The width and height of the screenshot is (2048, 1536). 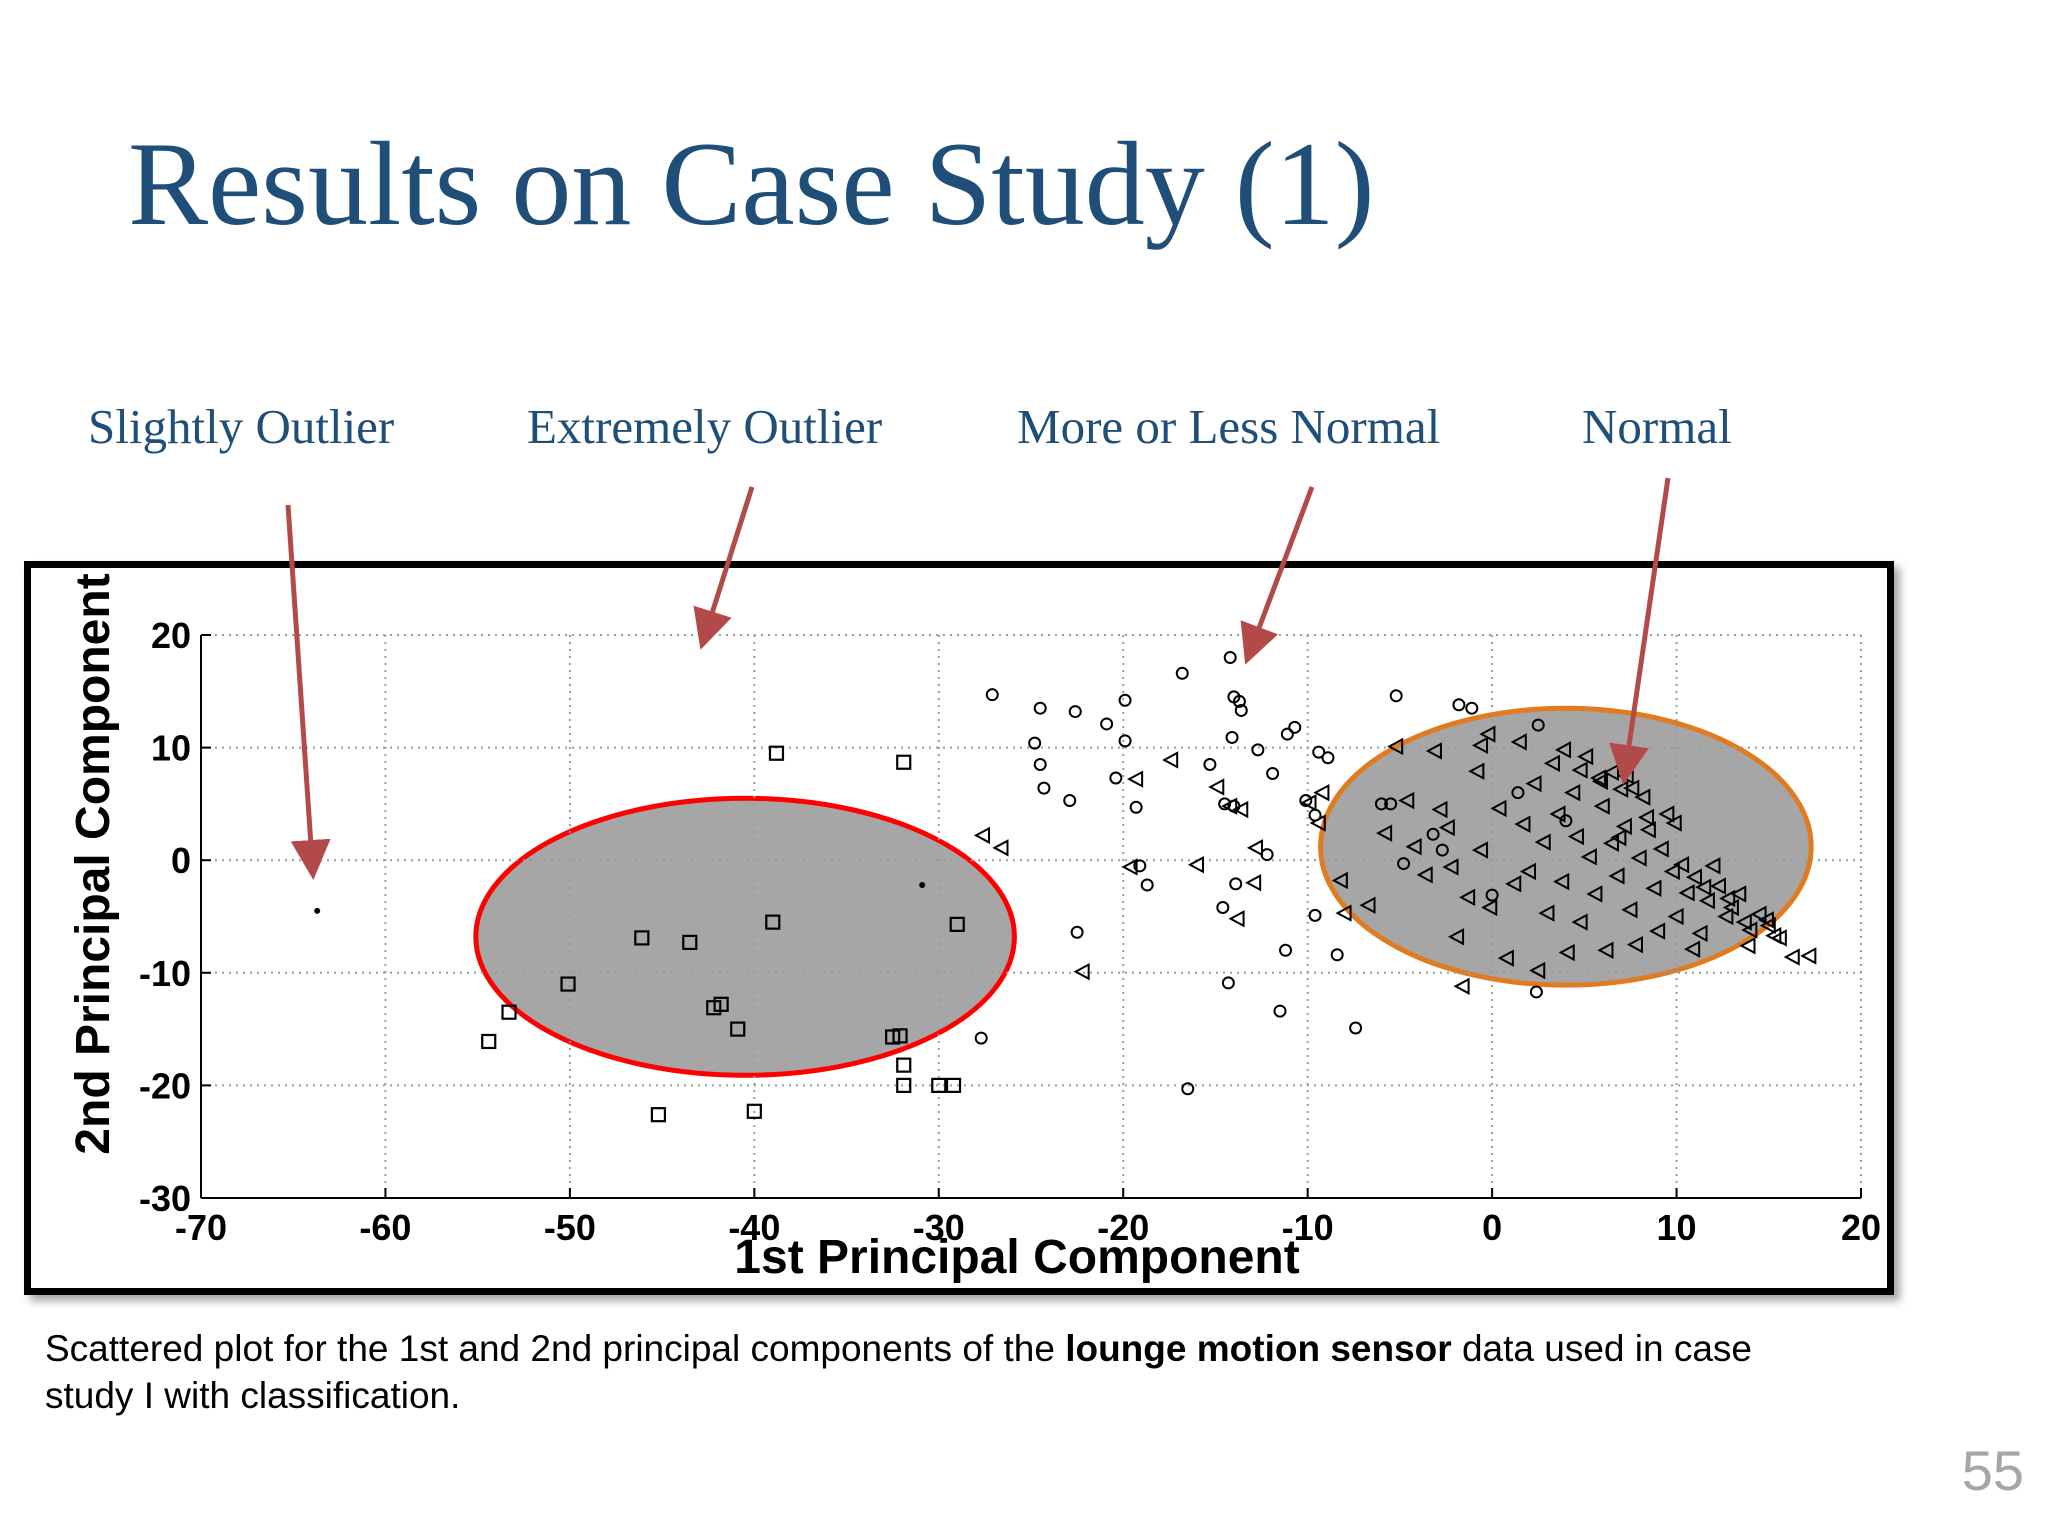 What do you see at coordinates (181, 860) in the screenshot?
I see `y-tick-label: 0` at bounding box center [181, 860].